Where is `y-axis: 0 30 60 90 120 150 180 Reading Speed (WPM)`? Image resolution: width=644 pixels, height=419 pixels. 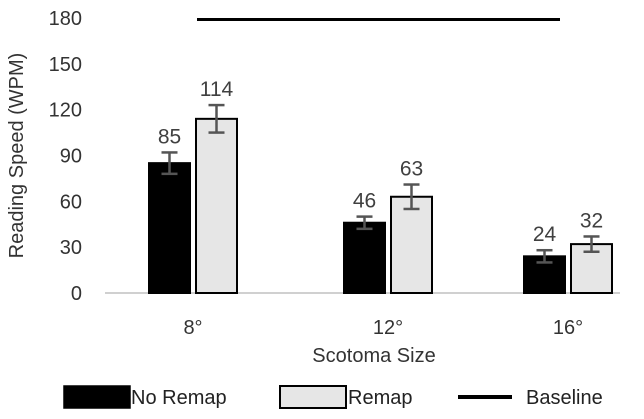
y-axis: 0 30 60 90 120 150 180 Reading Speed (WPM) is located at coordinates (44, 156).